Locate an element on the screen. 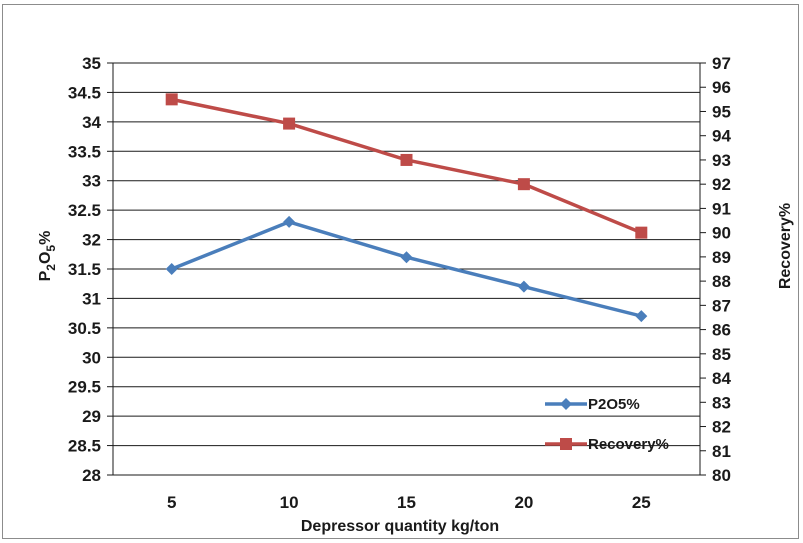 This screenshot has width=803, height=543. y-tick-label: 34 is located at coordinates (91, 122).